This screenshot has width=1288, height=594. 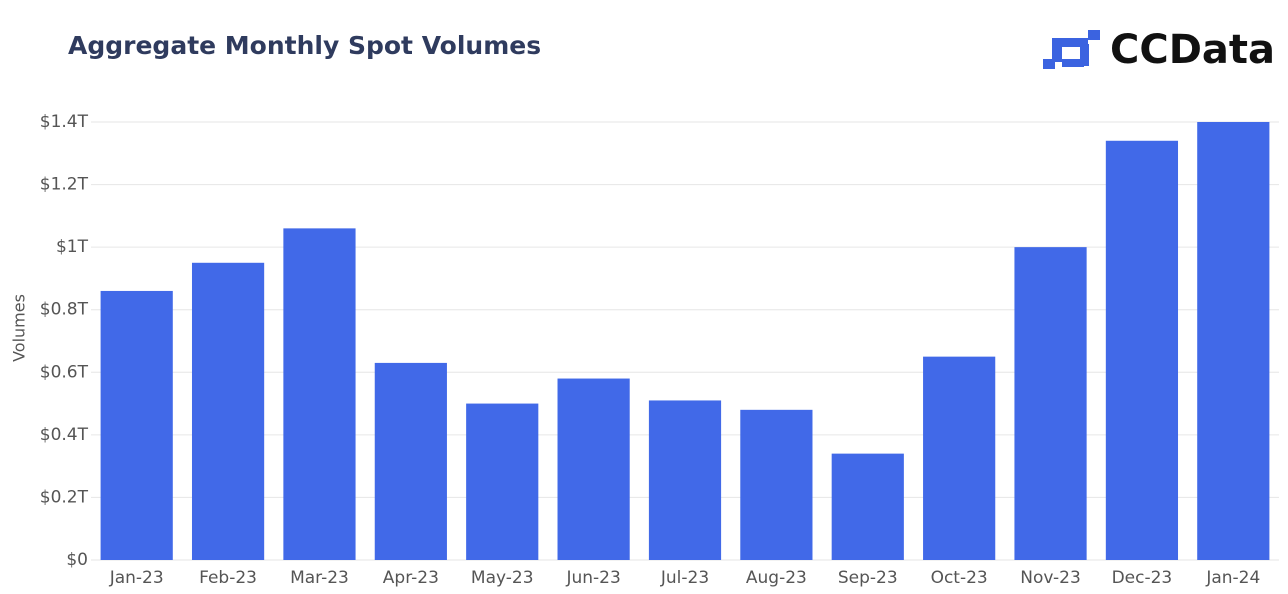 I want to click on x-tick-label: Apr-23, so click(x=411, y=578).